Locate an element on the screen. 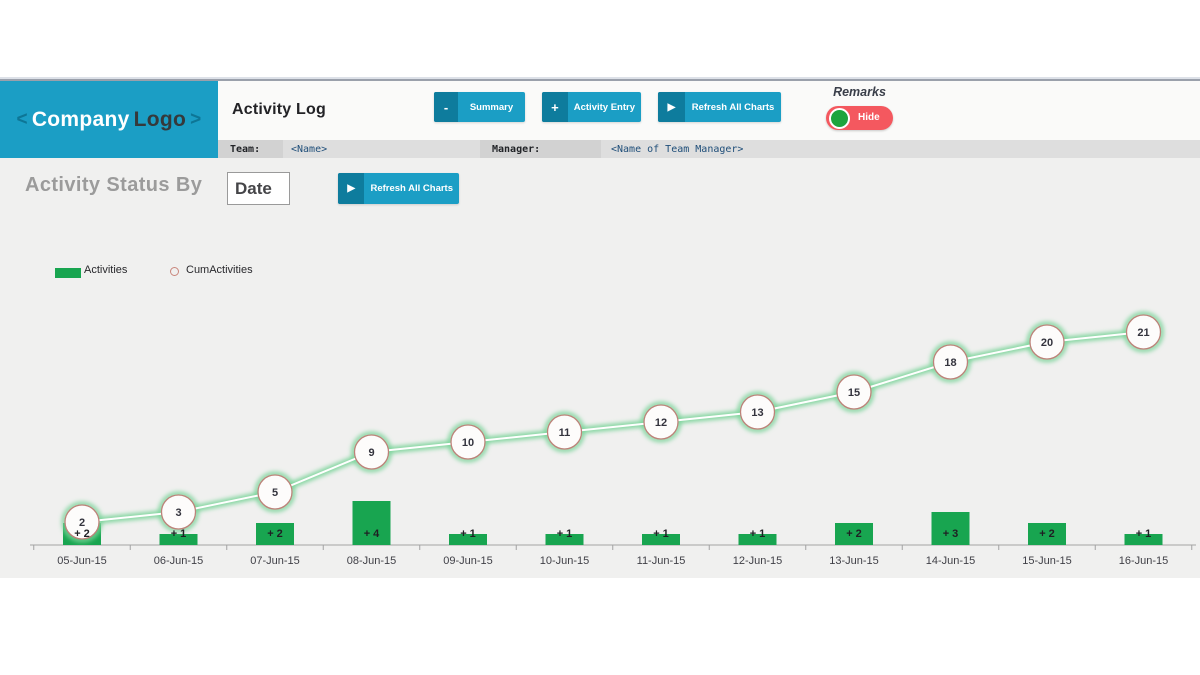  refresh-all-charts-button: ▶ Refresh All Charts is located at coordinates (719, 107).